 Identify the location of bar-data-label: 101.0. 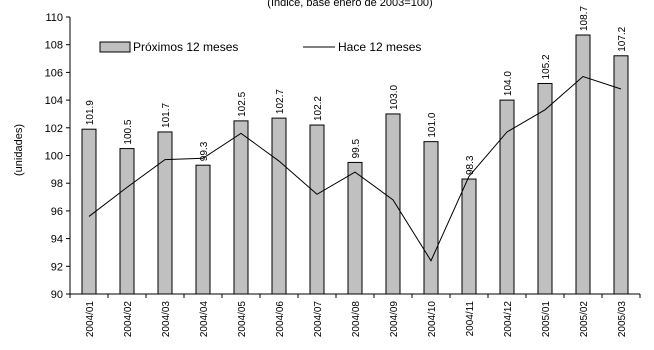
(432, 124).